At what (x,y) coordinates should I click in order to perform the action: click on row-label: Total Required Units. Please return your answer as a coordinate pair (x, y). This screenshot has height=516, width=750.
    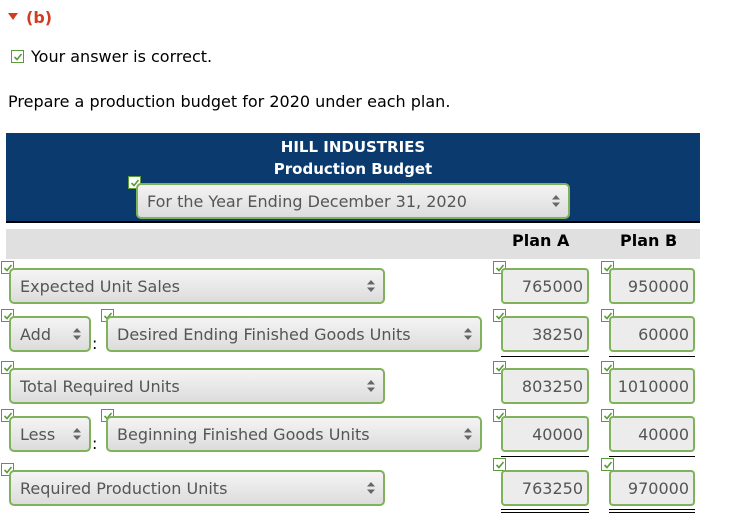
    Looking at the image, I should click on (100, 386).